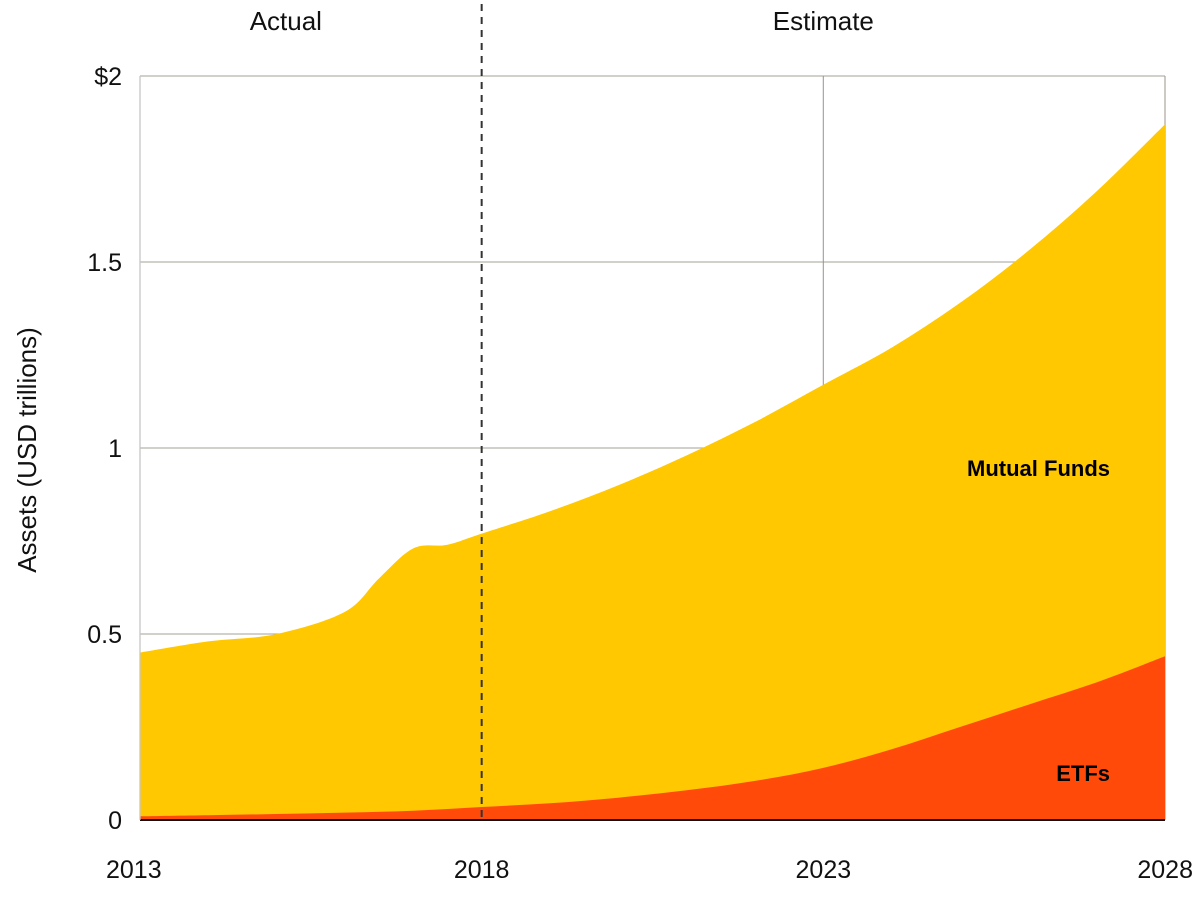 Image resolution: width=1200 pixels, height=906 pixels. What do you see at coordinates (1165, 870) in the screenshot?
I see `x-tick-label: 2028` at bounding box center [1165, 870].